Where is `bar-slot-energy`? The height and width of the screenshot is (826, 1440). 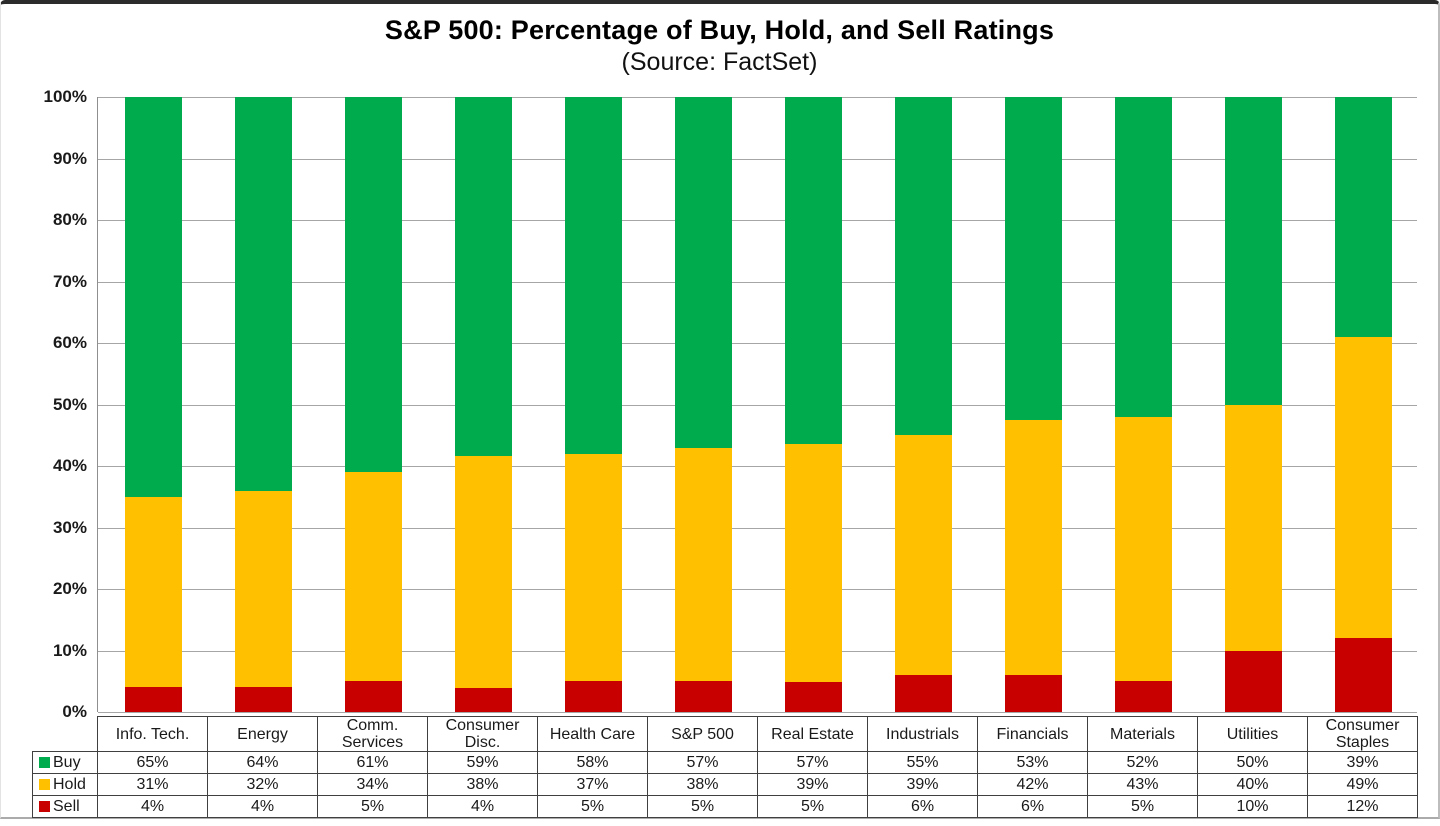
bar-slot-energy is located at coordinates (263, 404).